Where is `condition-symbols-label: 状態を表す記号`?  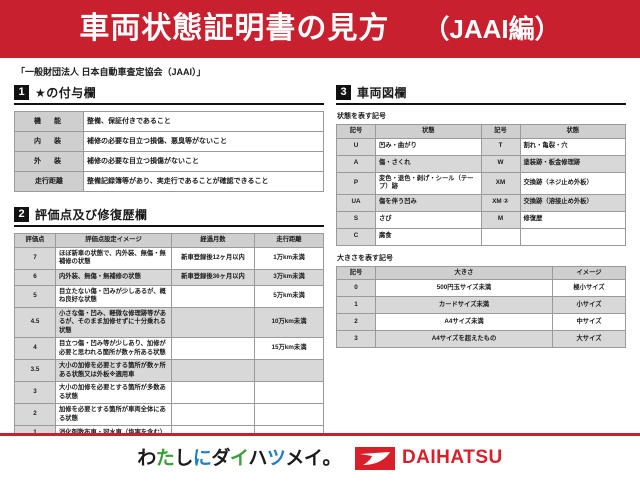
condition-symbols-label: 状態を表す記号 is located at coordinates (361, 116).